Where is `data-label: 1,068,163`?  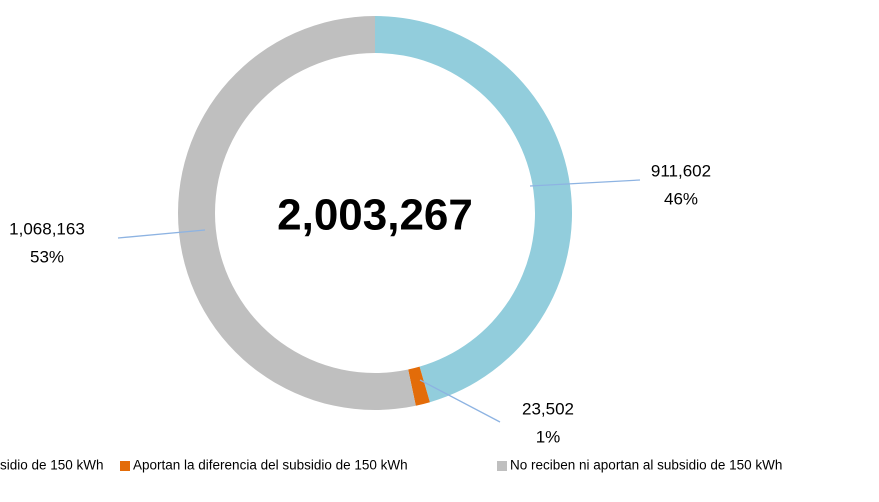
data-label: 1,068,163 is located at coordinates (47, 228).